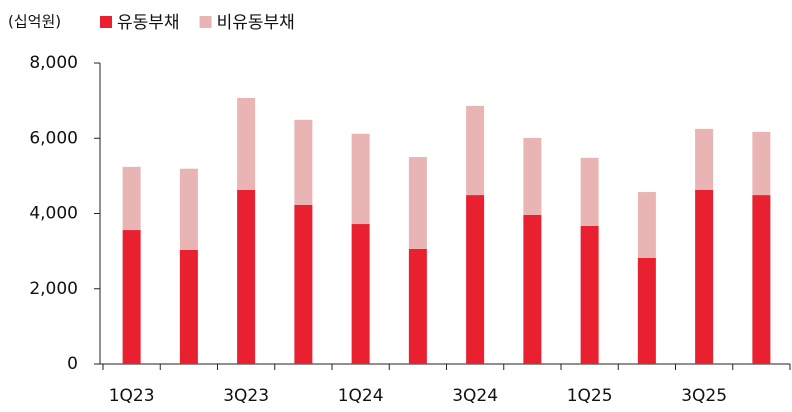 The width and height of the screenshot is (792, 412). I want to click on x-tick-label: 1Q23, so click(132, 396).